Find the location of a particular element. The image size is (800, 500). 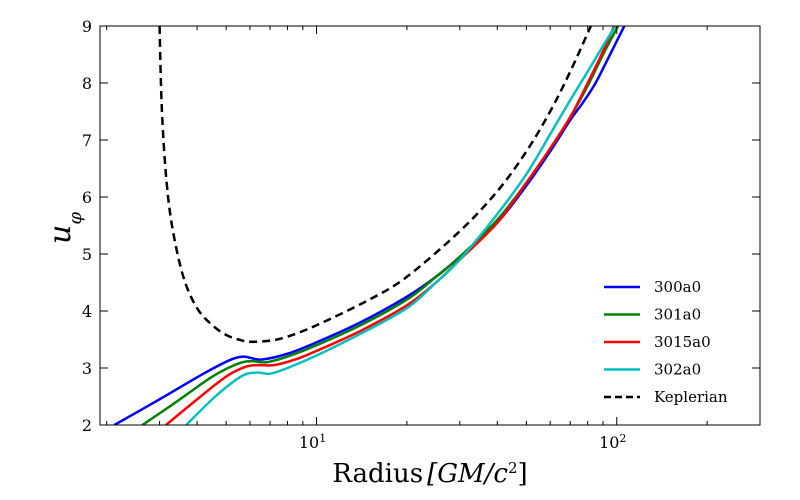

legend-label: 300a0 is located at coordinates (677, 287).